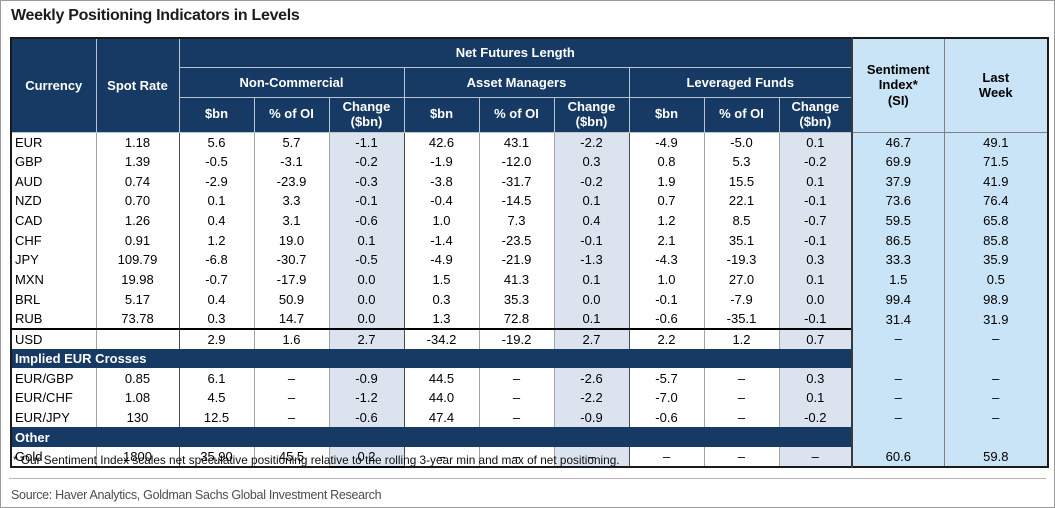  Describe the element at coordinates (898, 142) in the screenshot. I see `value-cell: 46.7` at that location.